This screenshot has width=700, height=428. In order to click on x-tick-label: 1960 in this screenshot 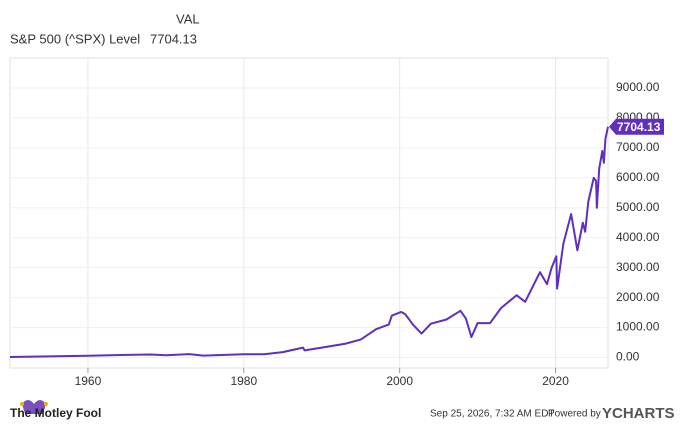, I will do `click(88, 381)`.